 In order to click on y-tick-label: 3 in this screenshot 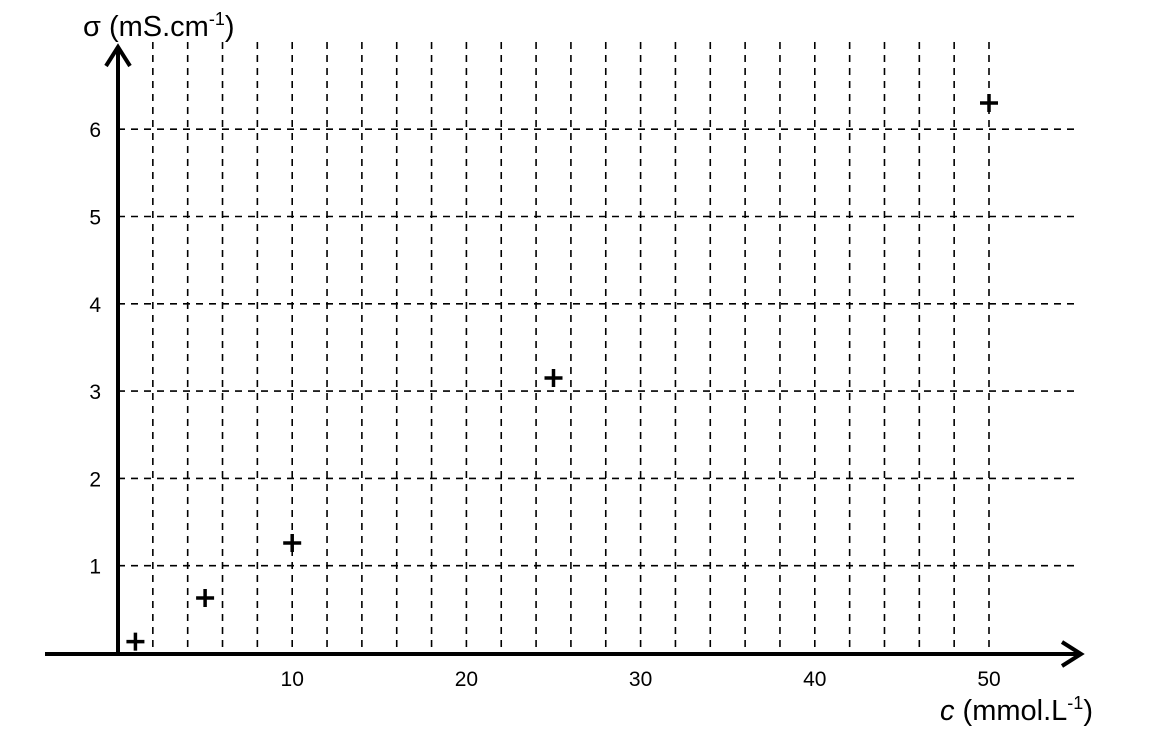, I will do `click(95, 392)`.